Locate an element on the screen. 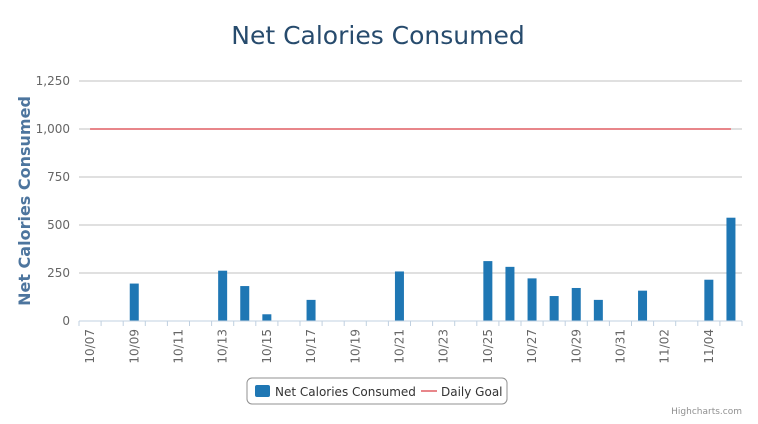  y-tick-label: 1,000 is located at coordinates (53, 129).